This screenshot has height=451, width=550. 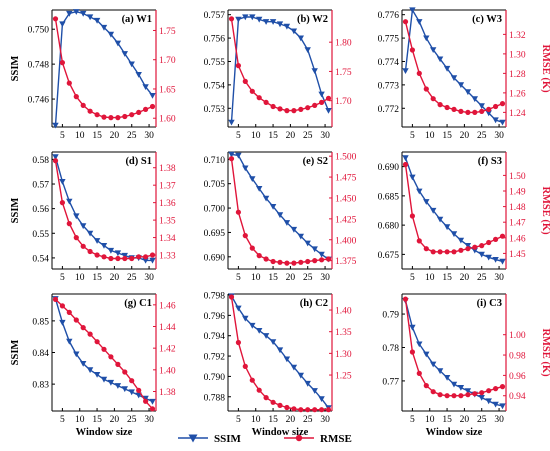 I want to click on y-right-tick-label: 1.46, so click(x=517, y=239).